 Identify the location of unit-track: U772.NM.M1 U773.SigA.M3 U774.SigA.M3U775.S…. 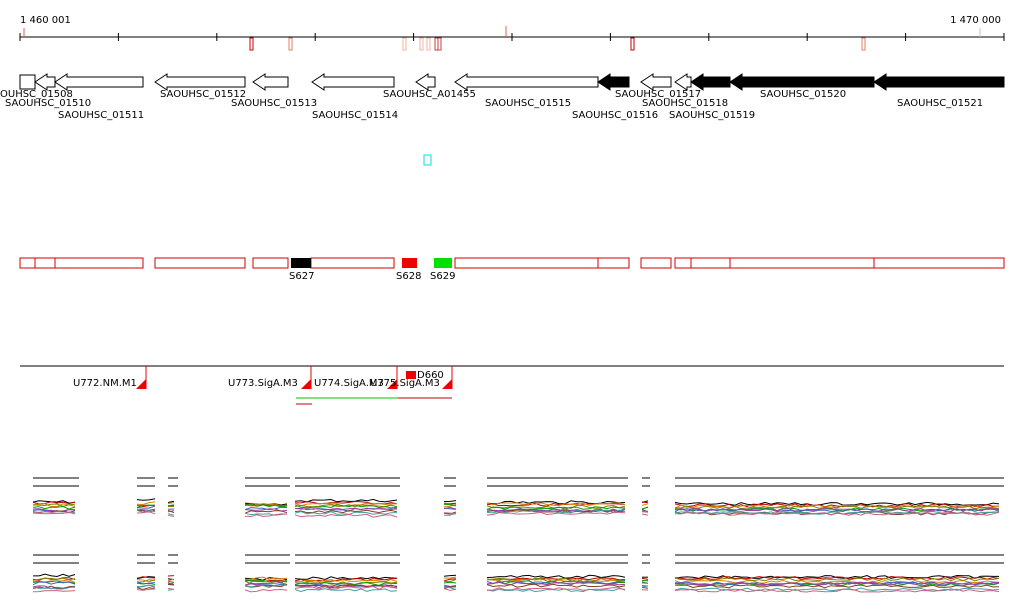
(263, 385).